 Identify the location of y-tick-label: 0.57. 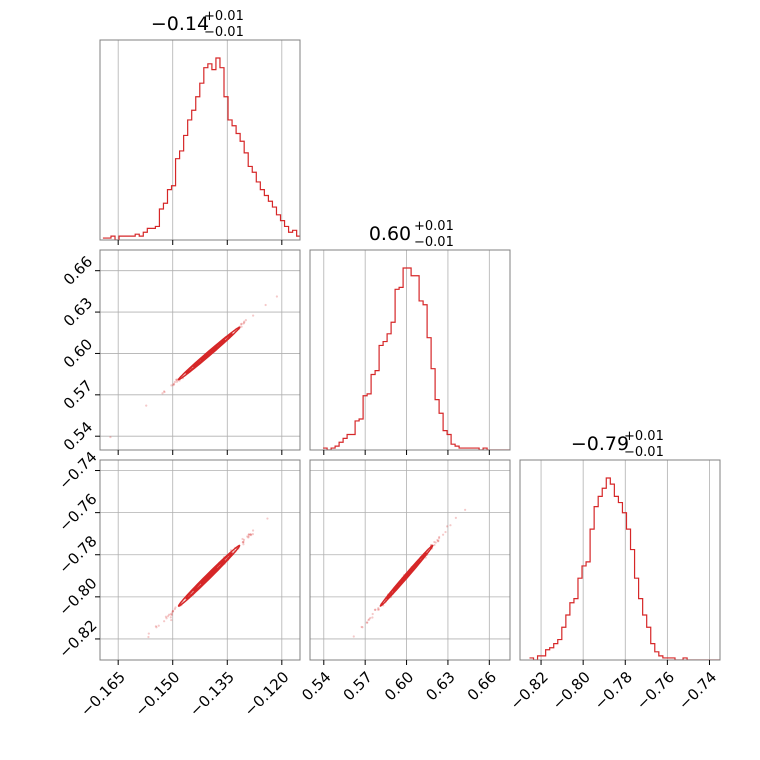
(78, 395).